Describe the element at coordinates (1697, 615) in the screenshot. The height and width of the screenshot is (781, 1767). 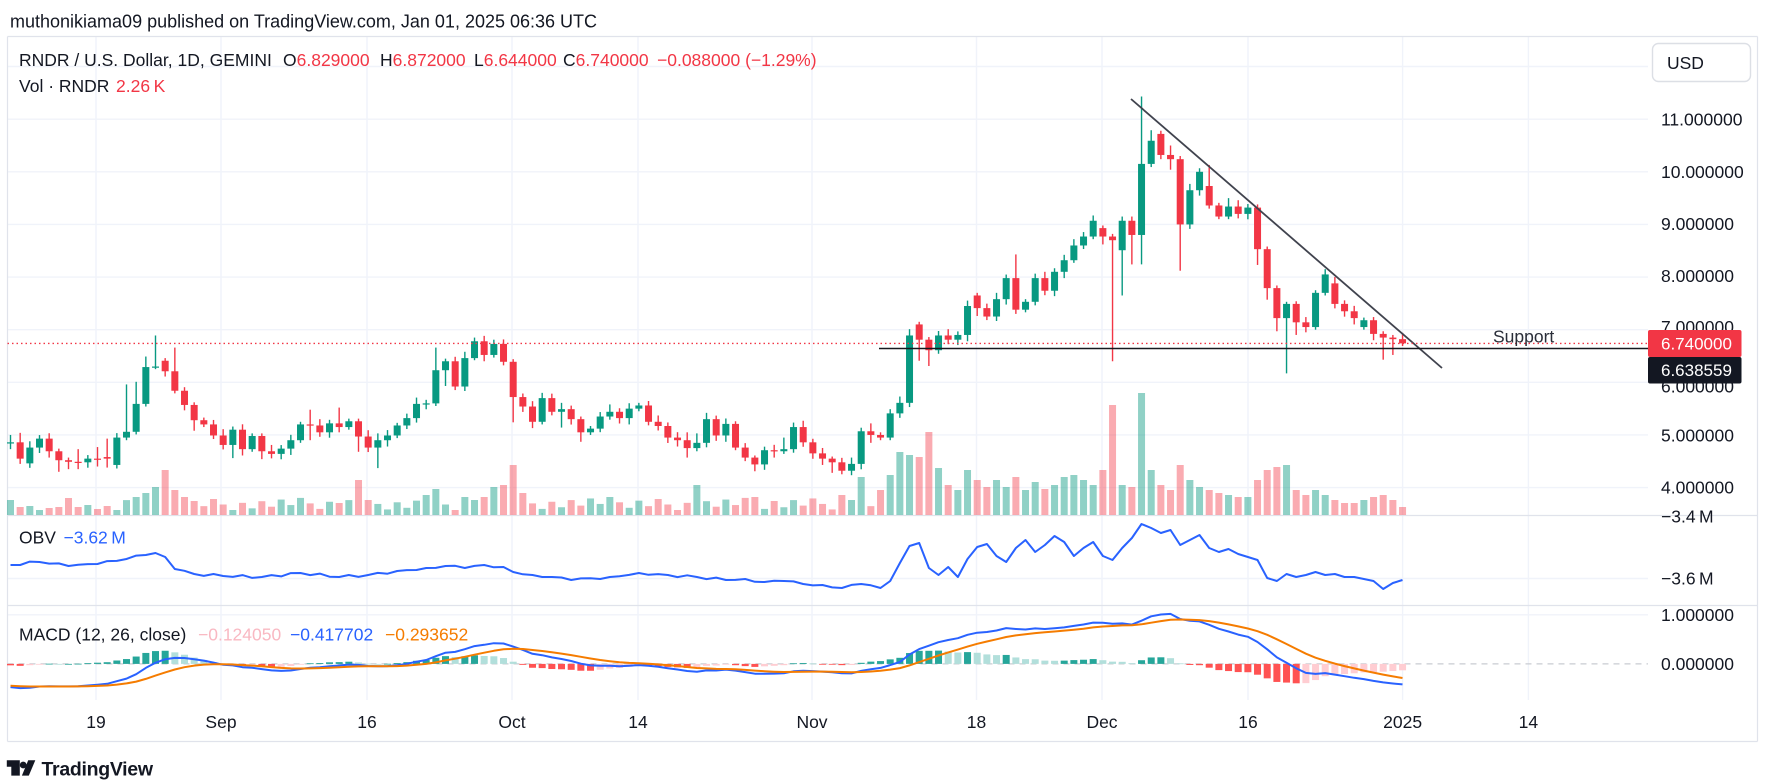
I see `svg-text: 1.000000` at that location.